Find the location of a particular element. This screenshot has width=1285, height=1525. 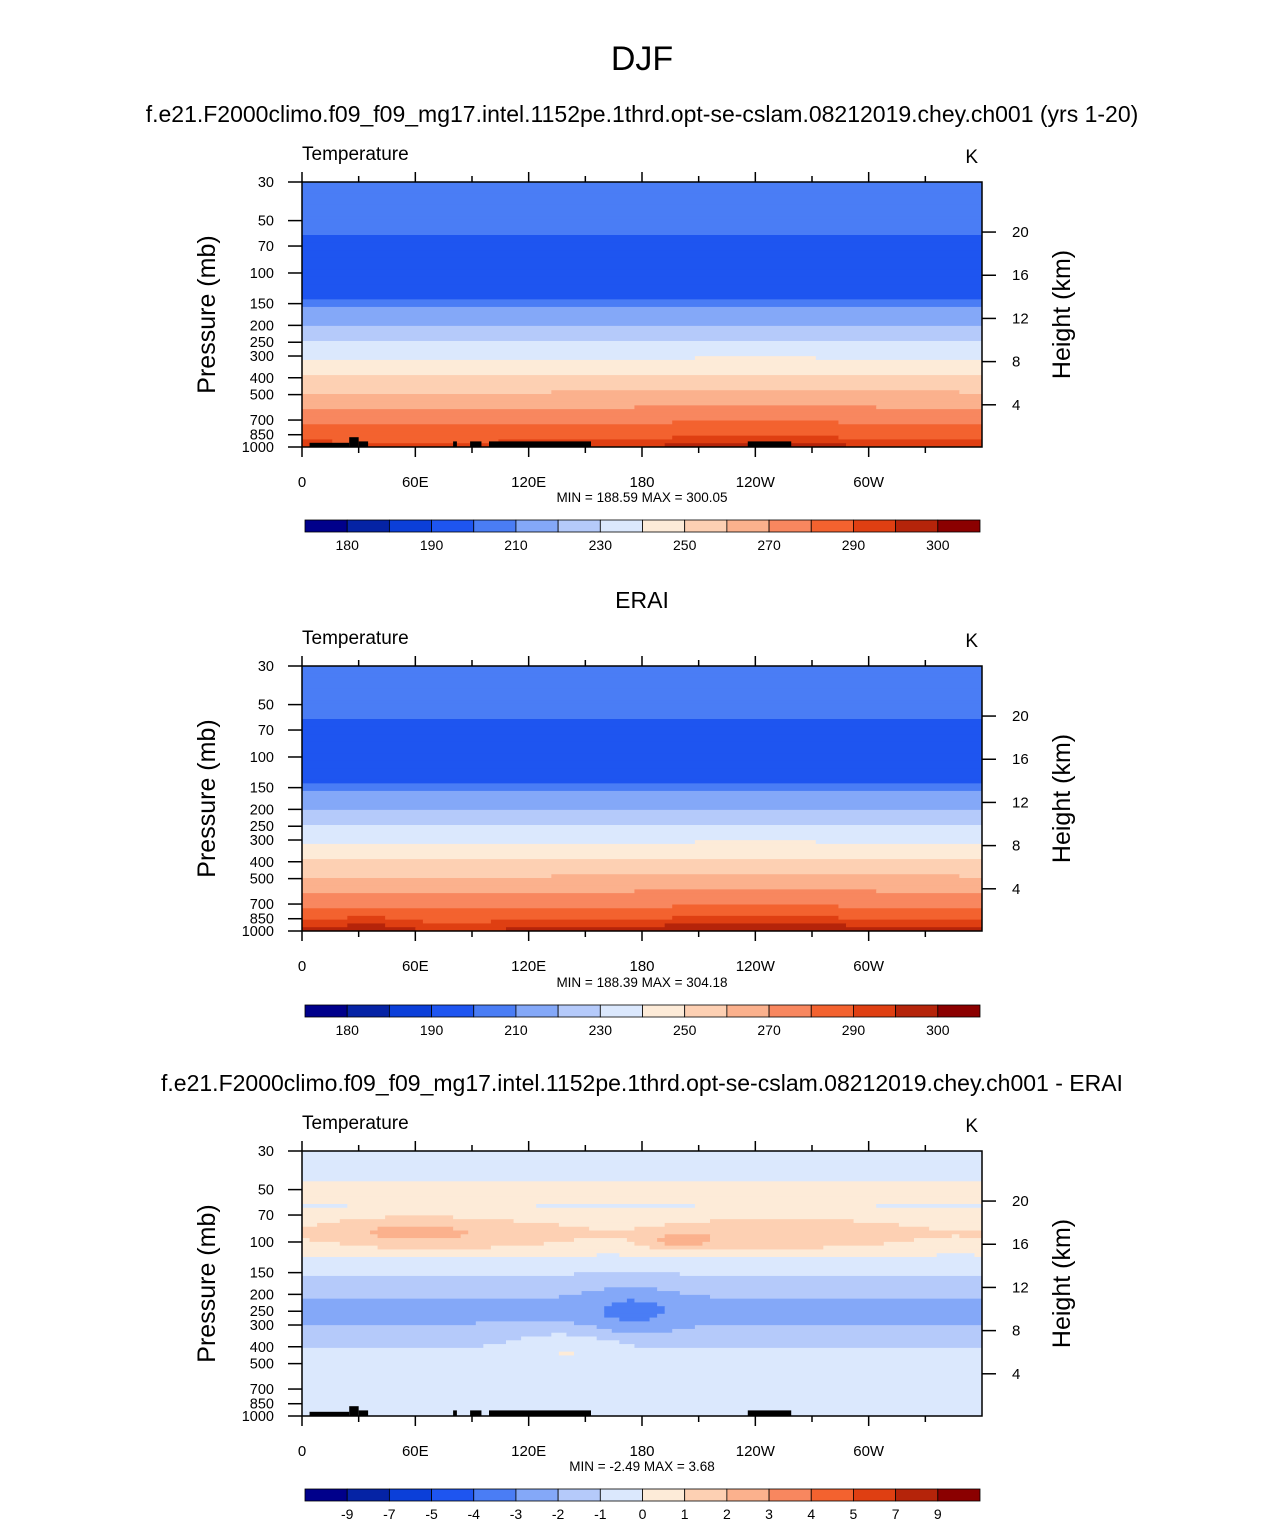

y-right-tick-label: 4 is located at coordinates (1016, 889).